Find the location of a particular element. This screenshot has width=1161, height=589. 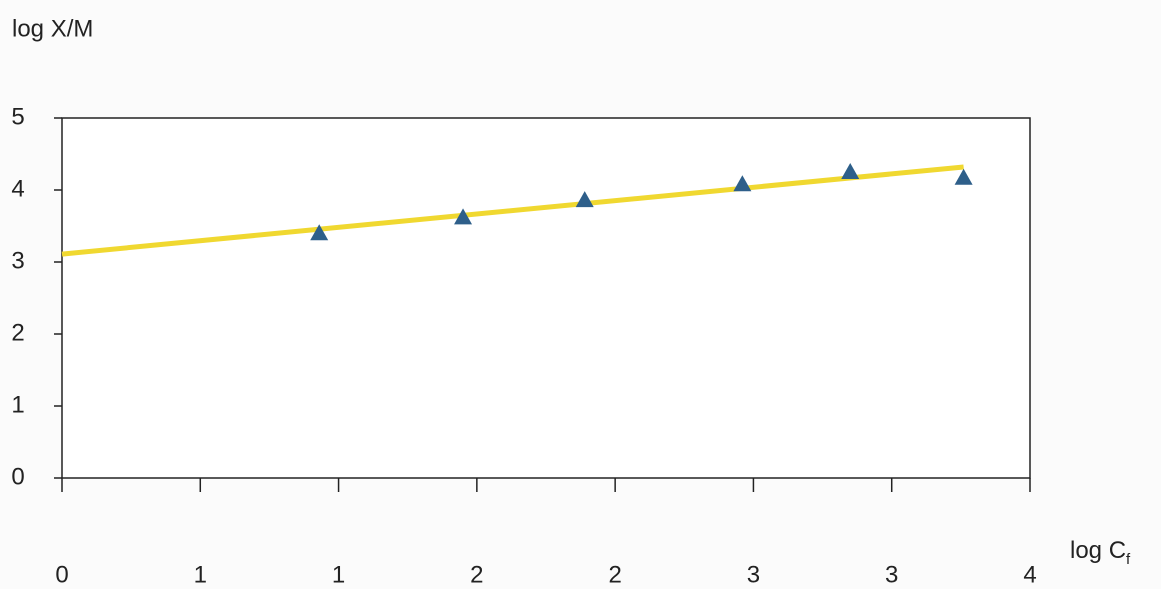

y-tick-label: 2 is located at coordinates (17, 332).